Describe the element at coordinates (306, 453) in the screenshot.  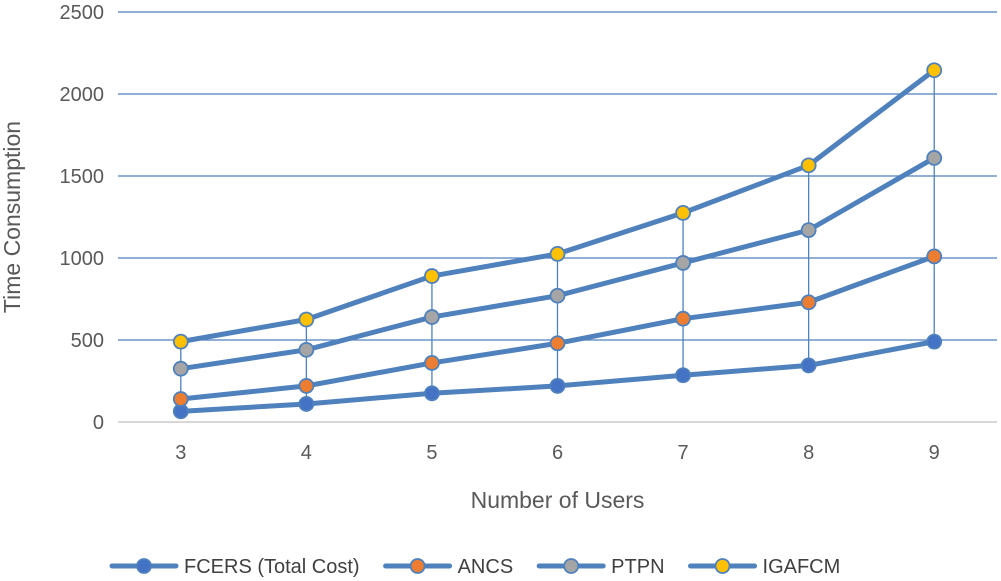
I see `x-tick-label: 4` at that location.